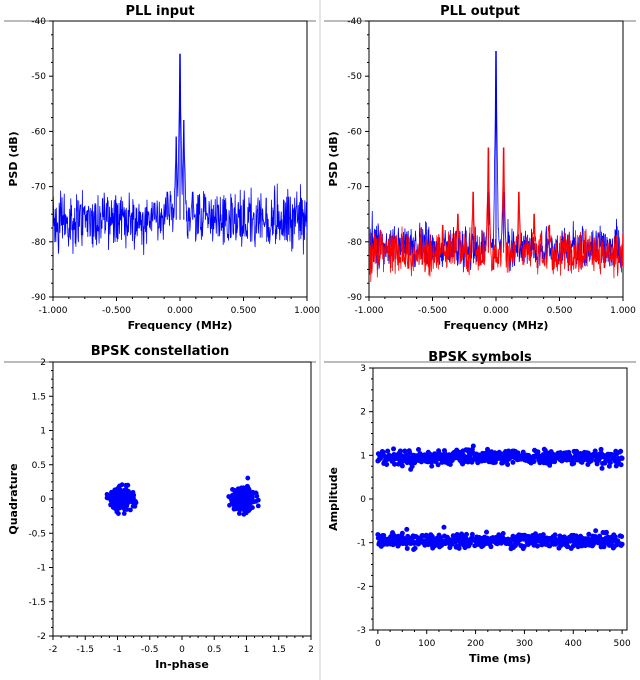 This screenshot has height=680, width=640. I want to click on x-tick-label: -2, so click(53, 650).